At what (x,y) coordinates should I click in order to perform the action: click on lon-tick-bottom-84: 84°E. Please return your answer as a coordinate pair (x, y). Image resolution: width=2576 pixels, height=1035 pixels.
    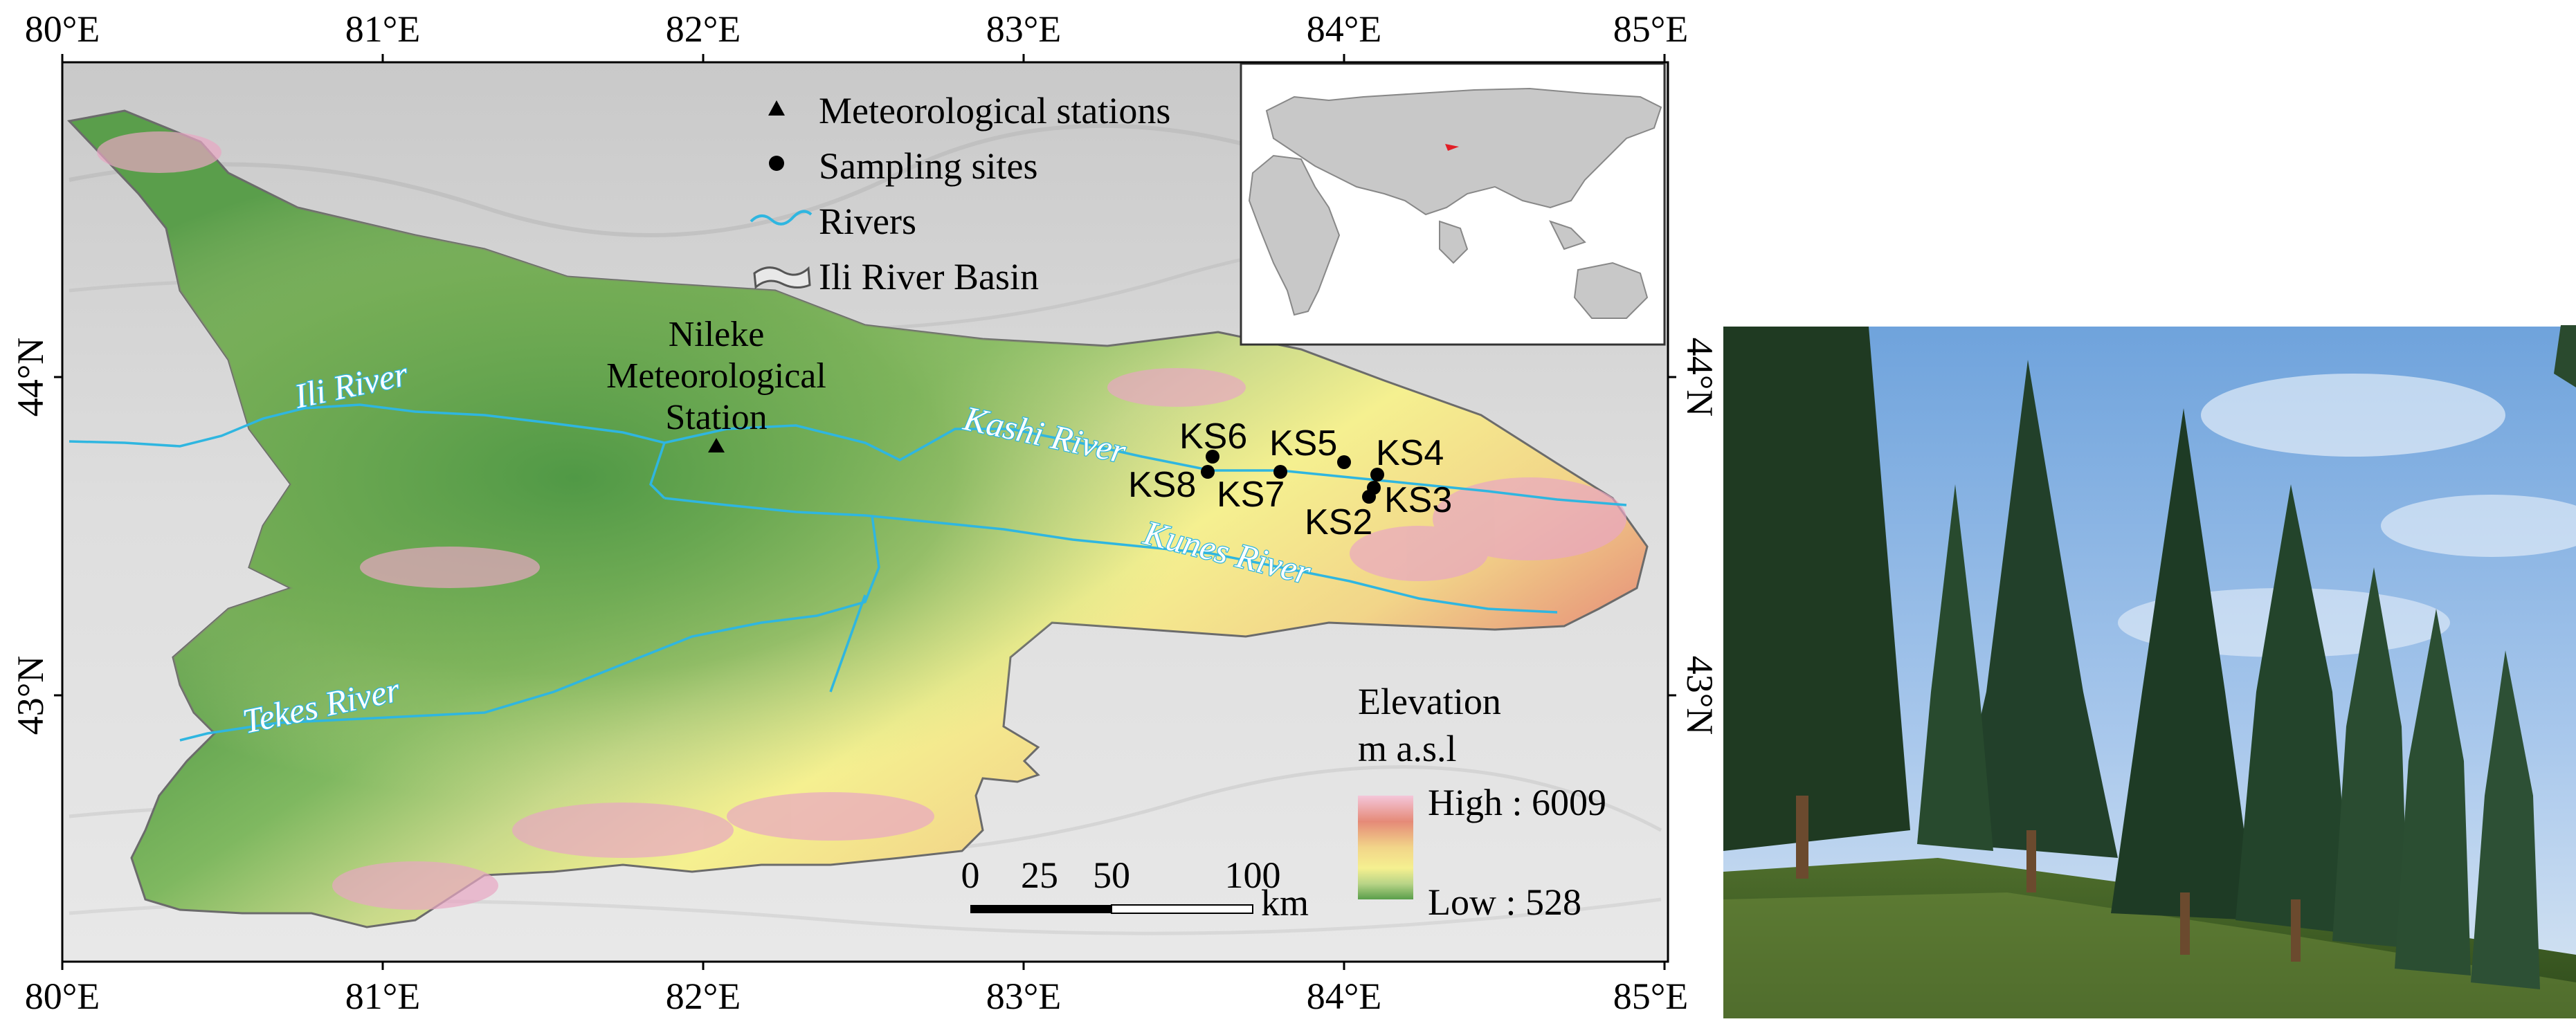
    Looking at the image, I should click on (1344, 997).